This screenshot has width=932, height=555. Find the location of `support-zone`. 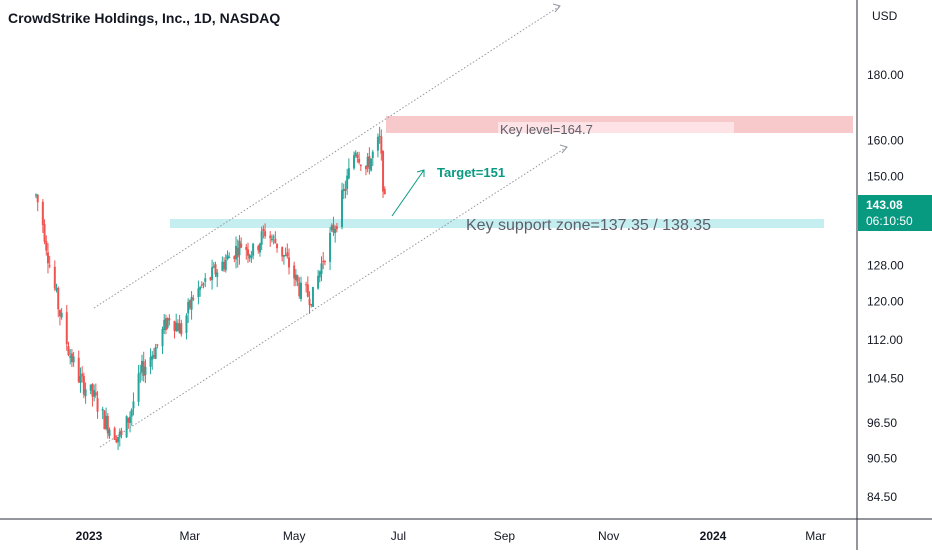

support-zone is located at coordinates (497, 223).